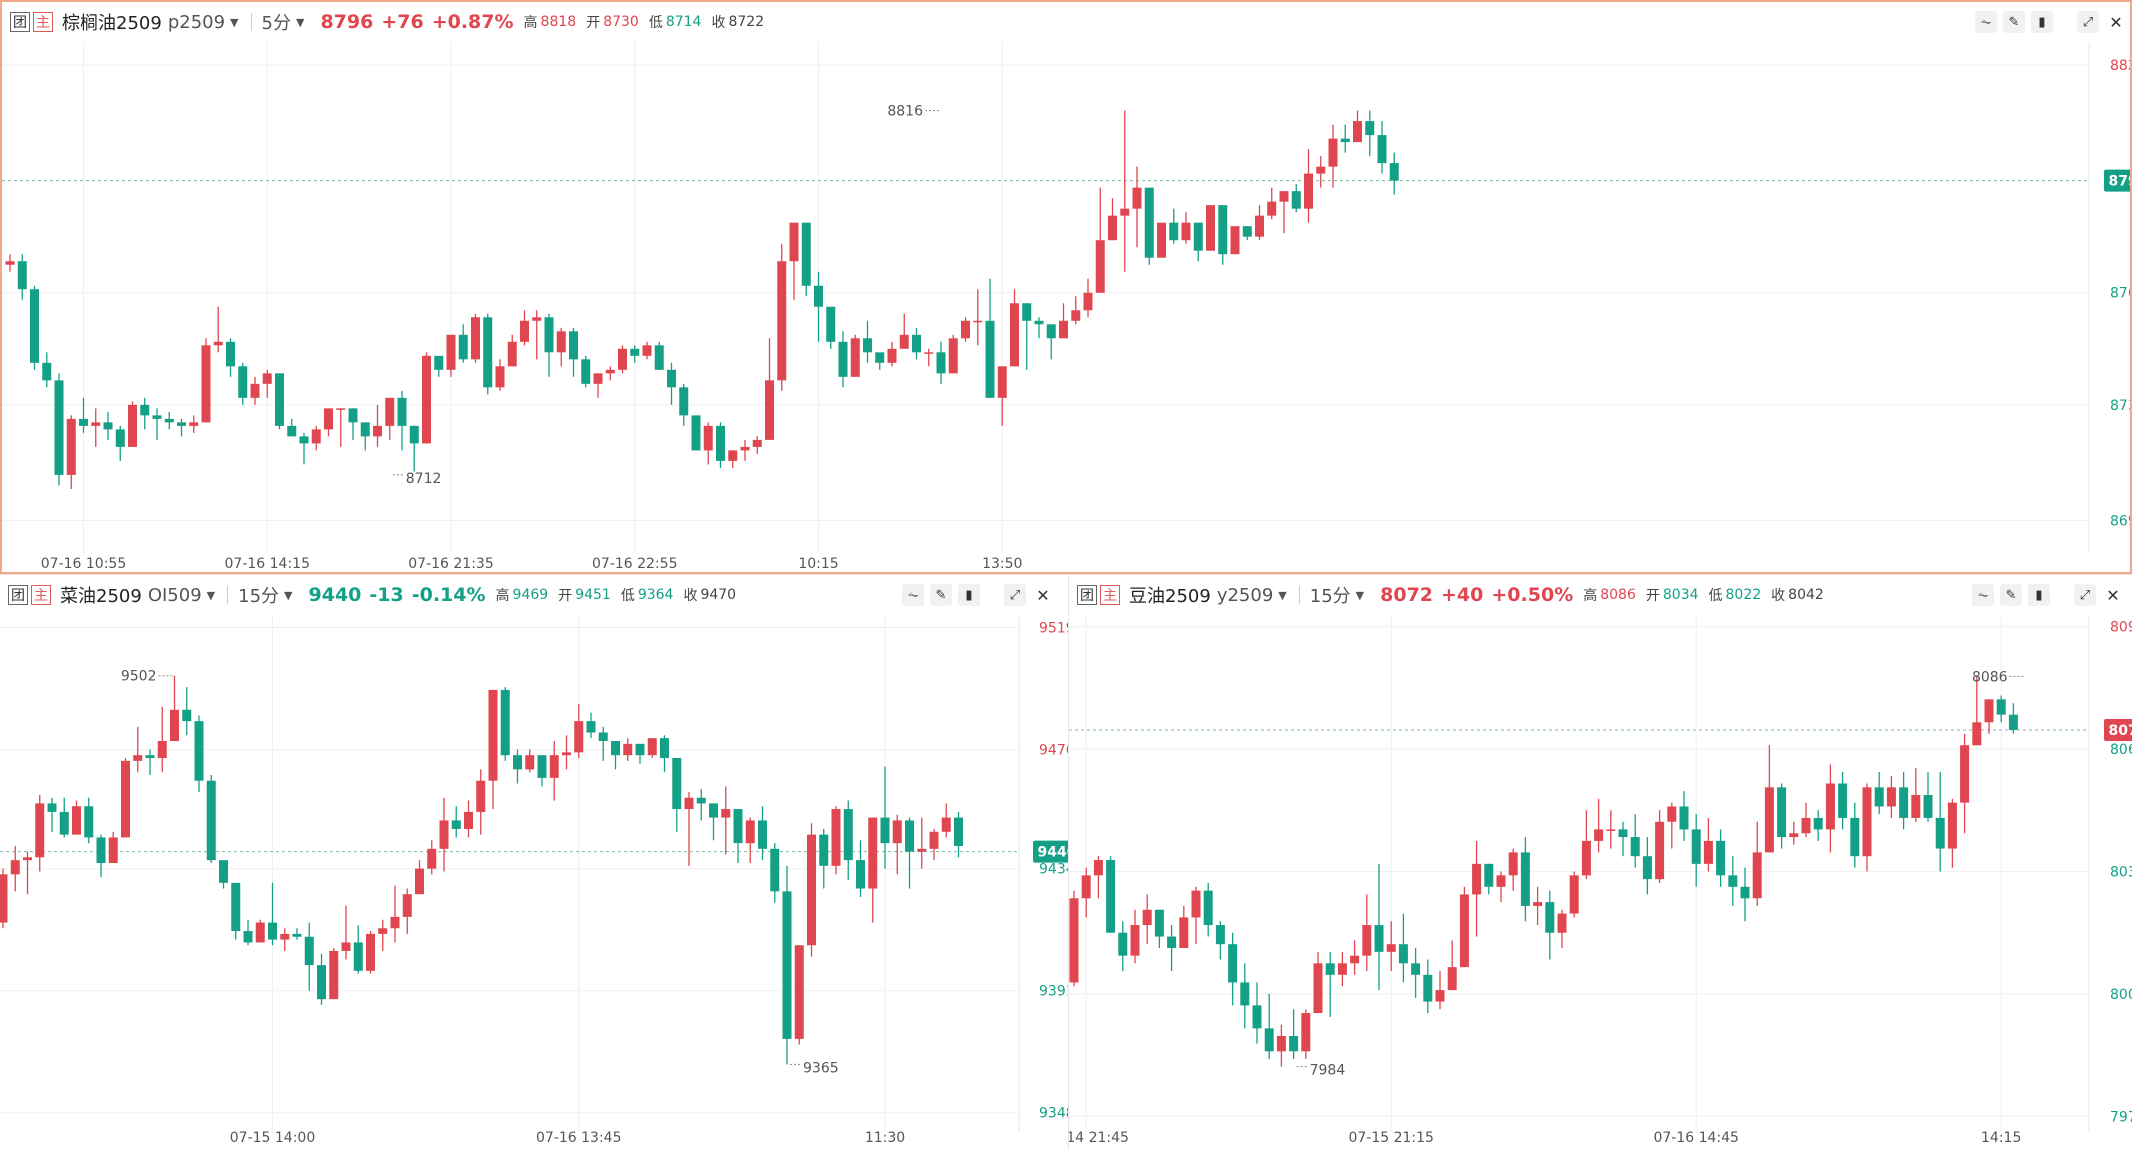  What do you see at coordinates (1170, 596) in the screenshot?
I see `instrument-name: 豆油2509` at bounding box center [1170, 596].